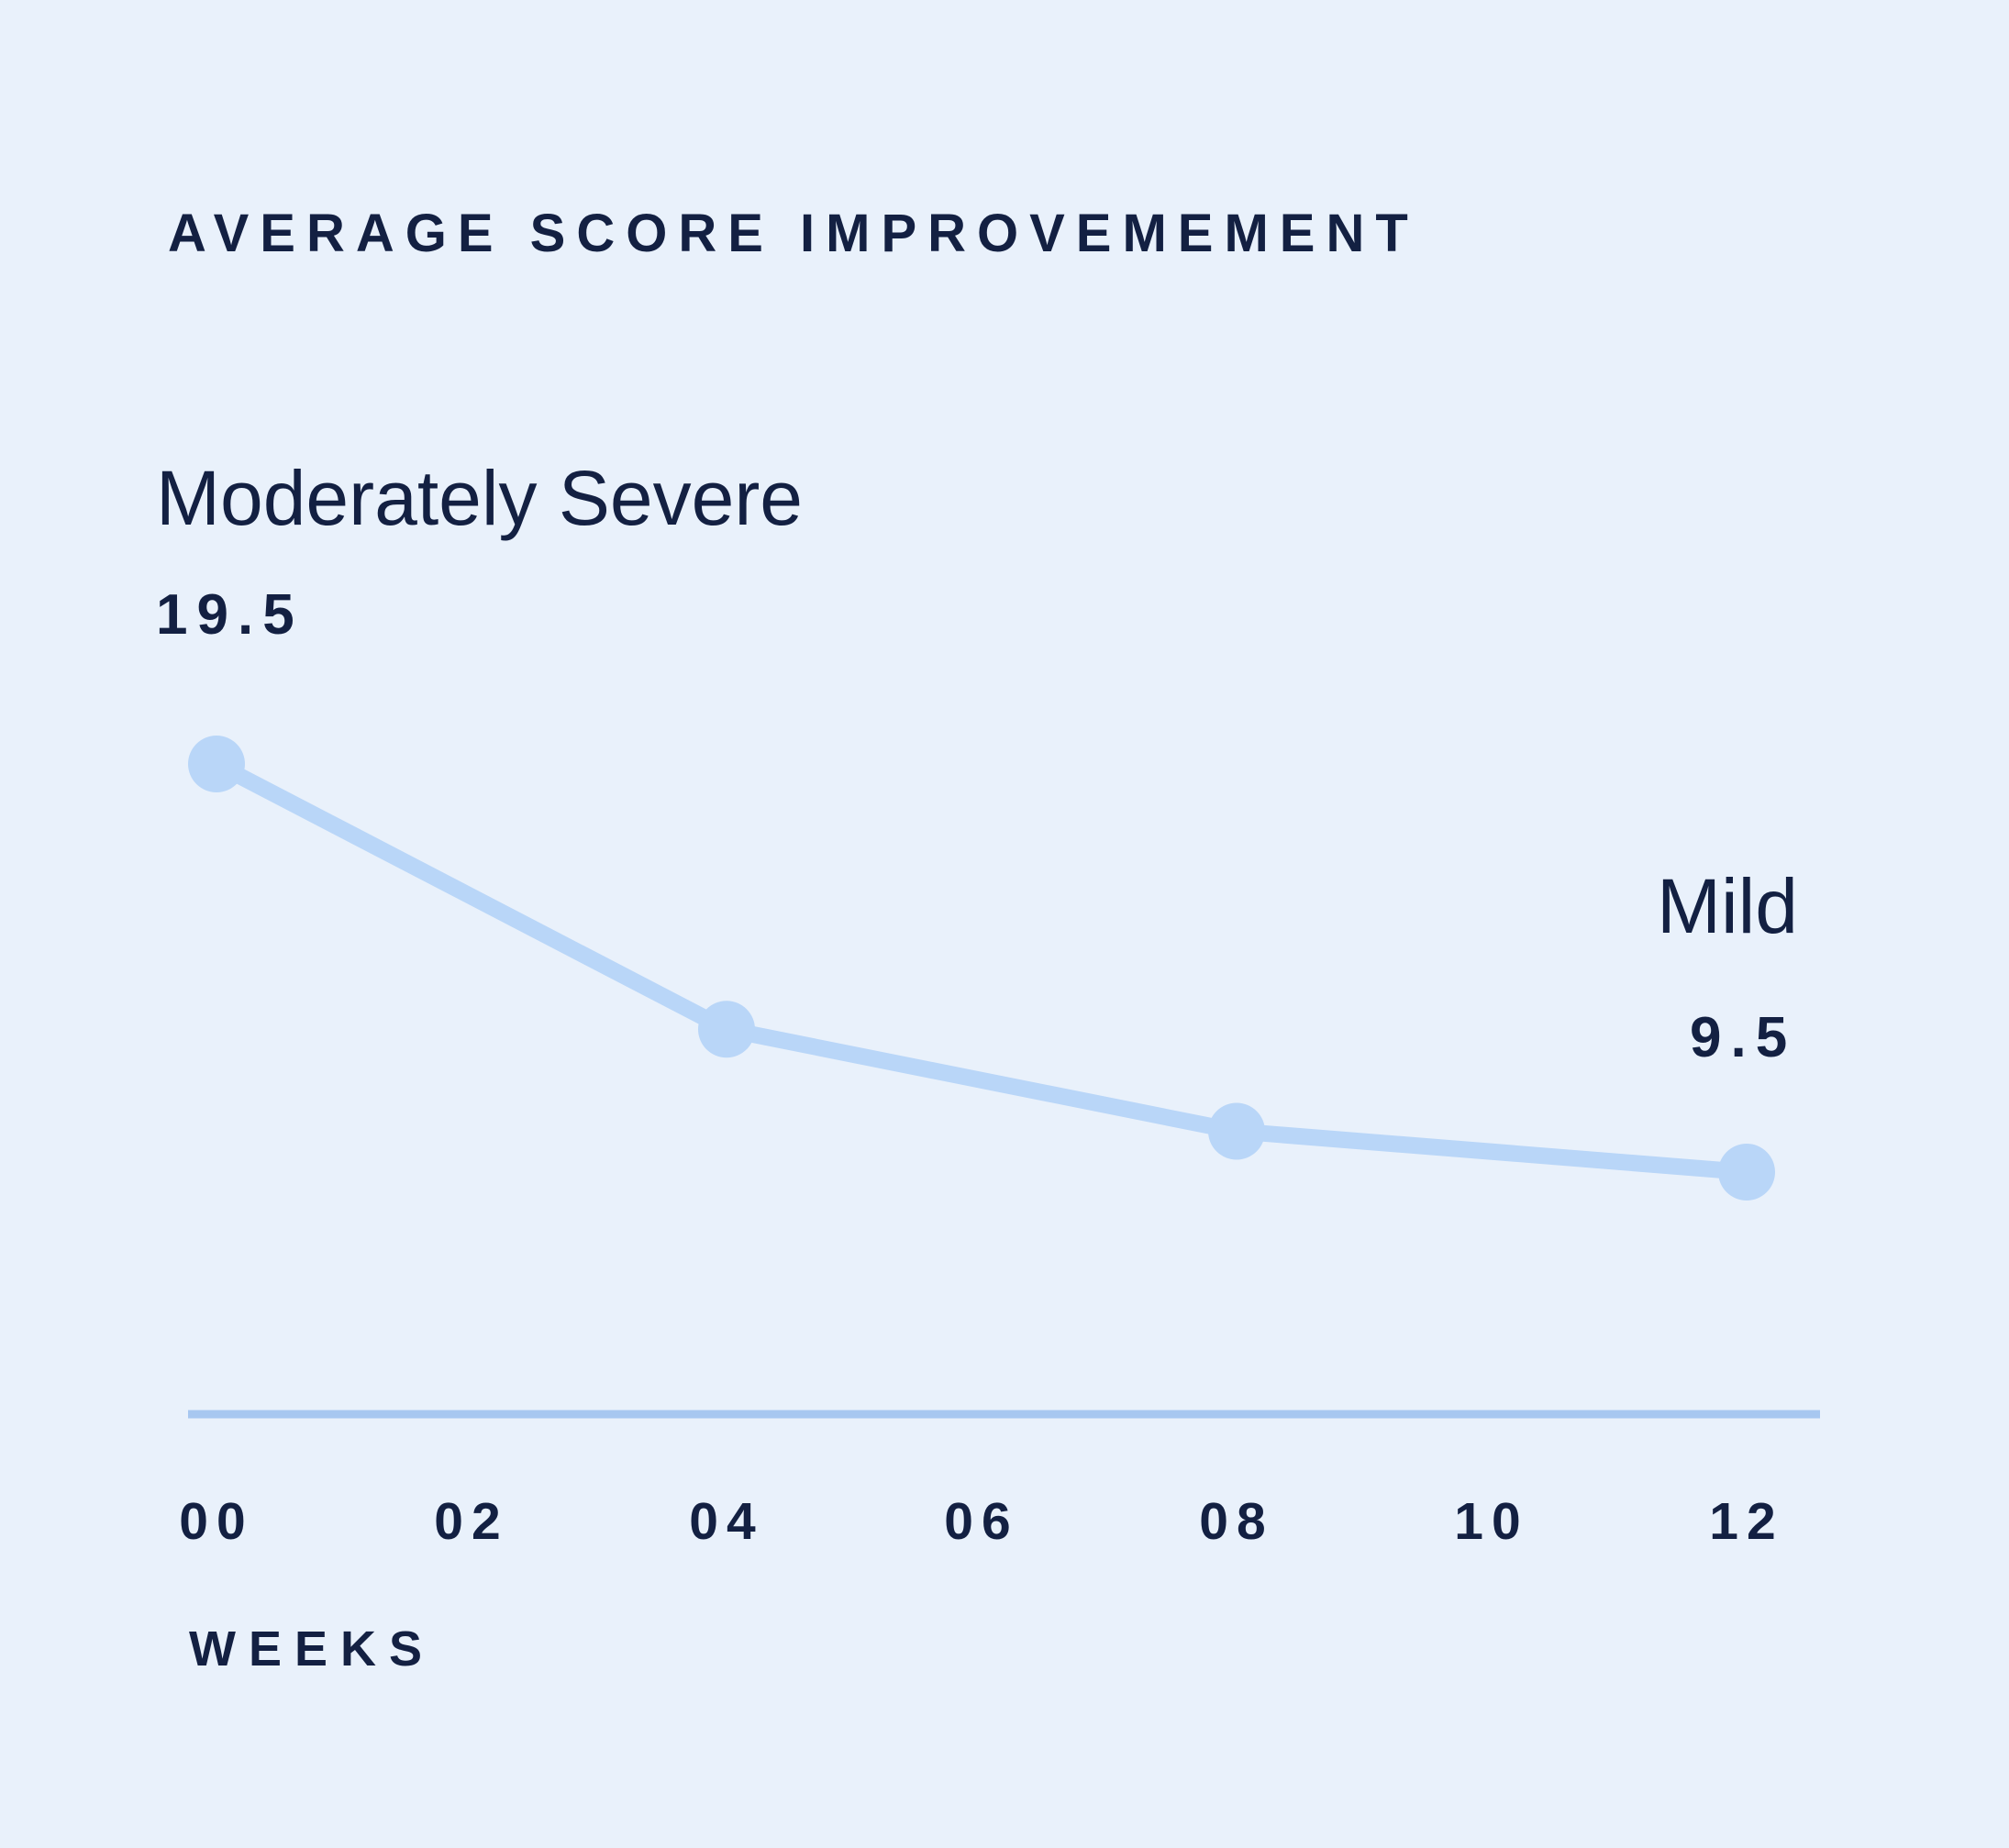 This screenshot has width=2009, height=1848. What do you see at coordinates (1491, 1521) in the screenshot?
I see `x-tick-label: 10` at bounding box center [1491, 1521].